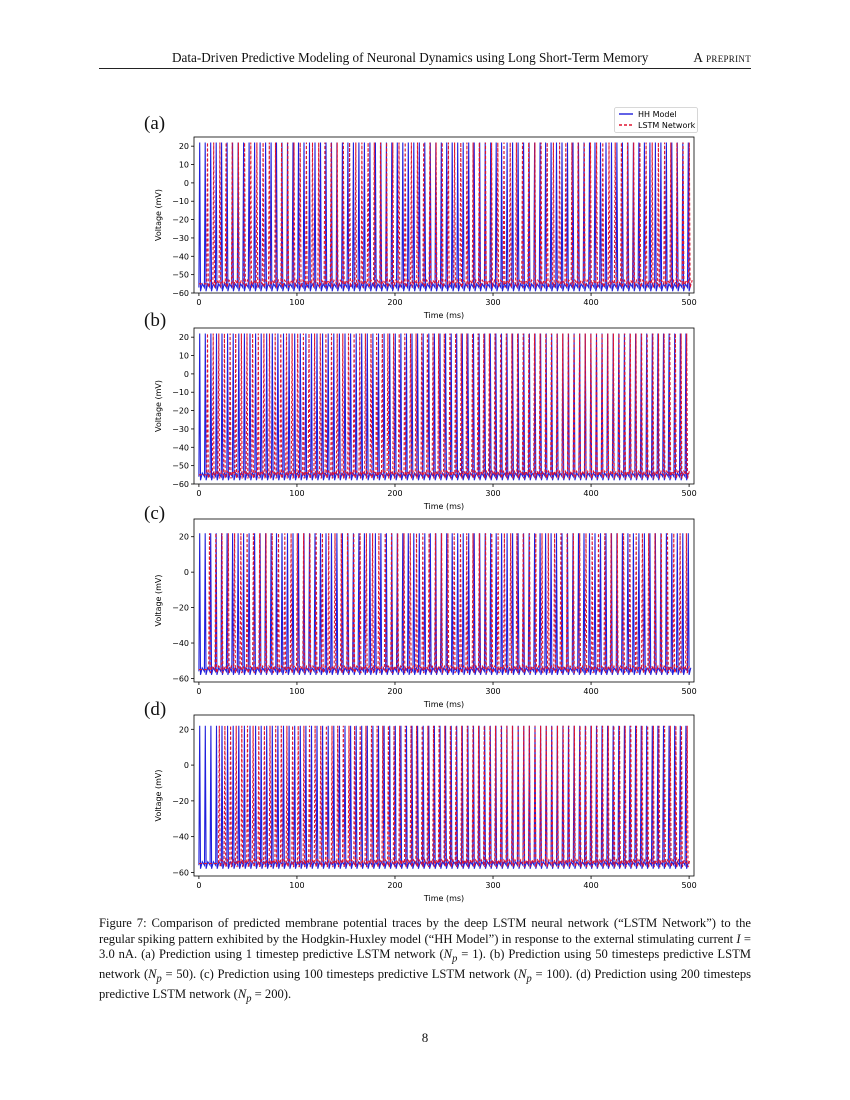  I want to click on panel-label: (d), so click(155, 709).